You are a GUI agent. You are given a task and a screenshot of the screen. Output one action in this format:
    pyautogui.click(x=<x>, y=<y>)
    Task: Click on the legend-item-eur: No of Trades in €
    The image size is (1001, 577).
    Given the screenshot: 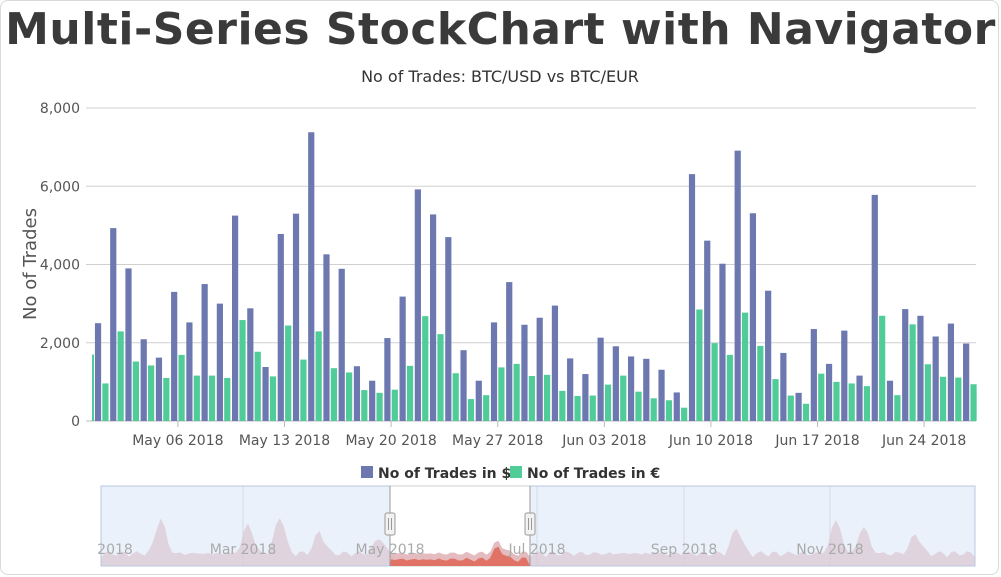 What is the action you would take?
    pyautogui.click(x=585, y=474)
    